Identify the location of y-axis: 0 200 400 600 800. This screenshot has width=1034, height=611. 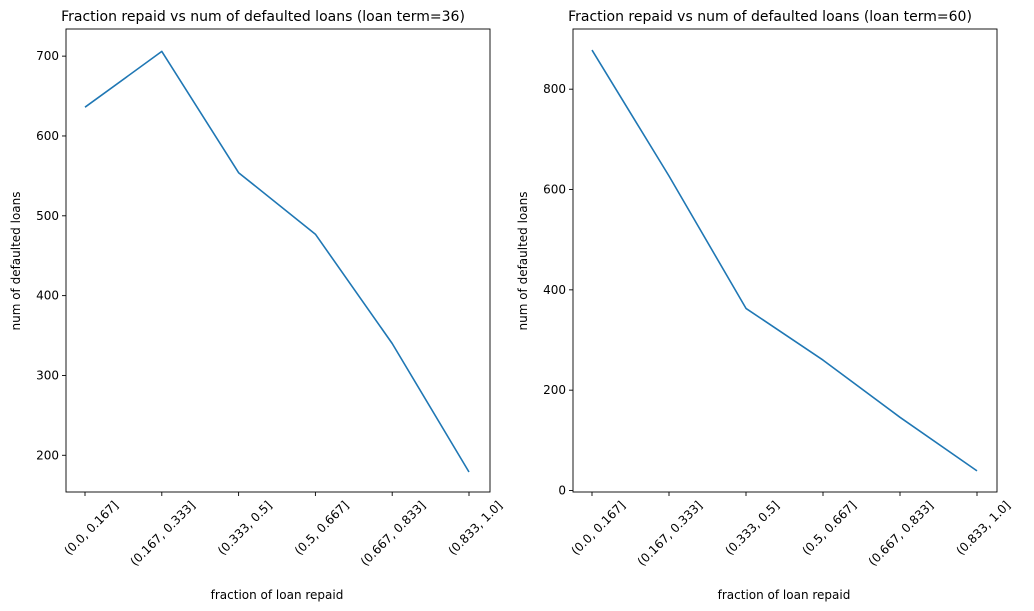
(558, 289).